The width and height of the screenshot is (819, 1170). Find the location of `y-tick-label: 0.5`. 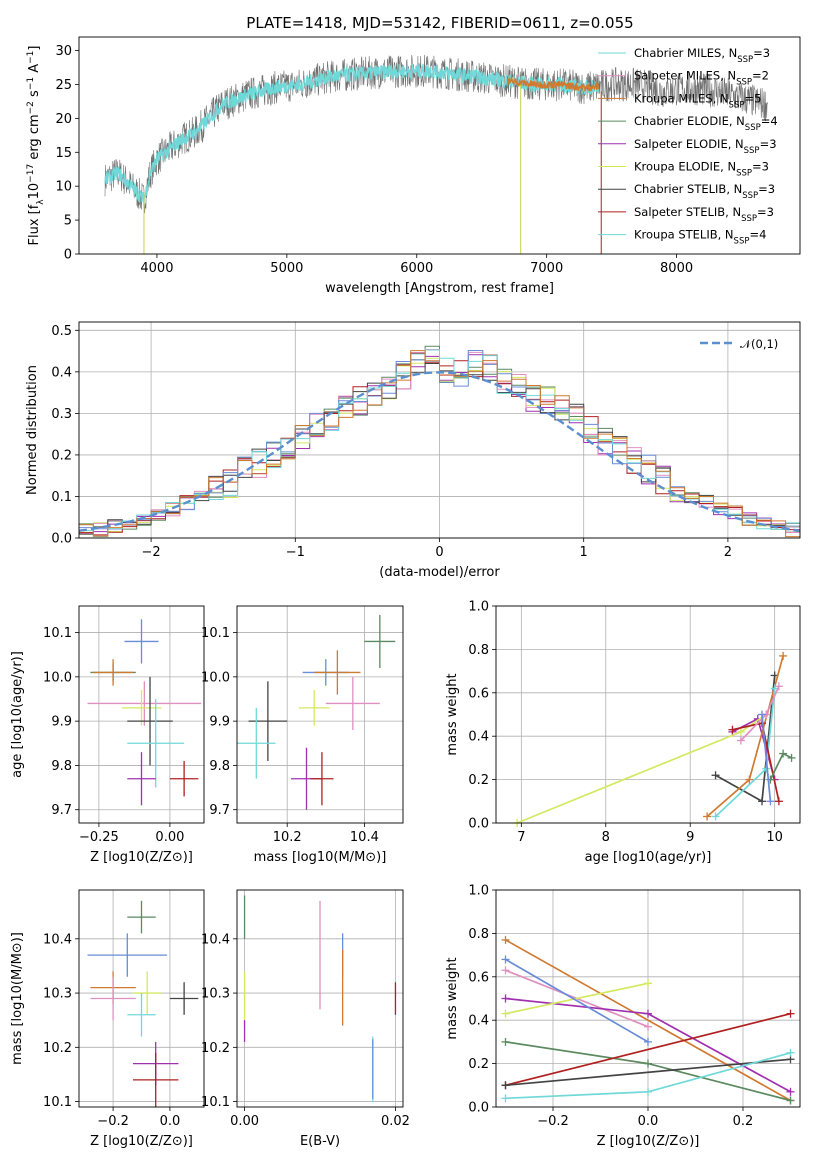

y-tick-label: 0.5 is located at coordinates (61, 331).